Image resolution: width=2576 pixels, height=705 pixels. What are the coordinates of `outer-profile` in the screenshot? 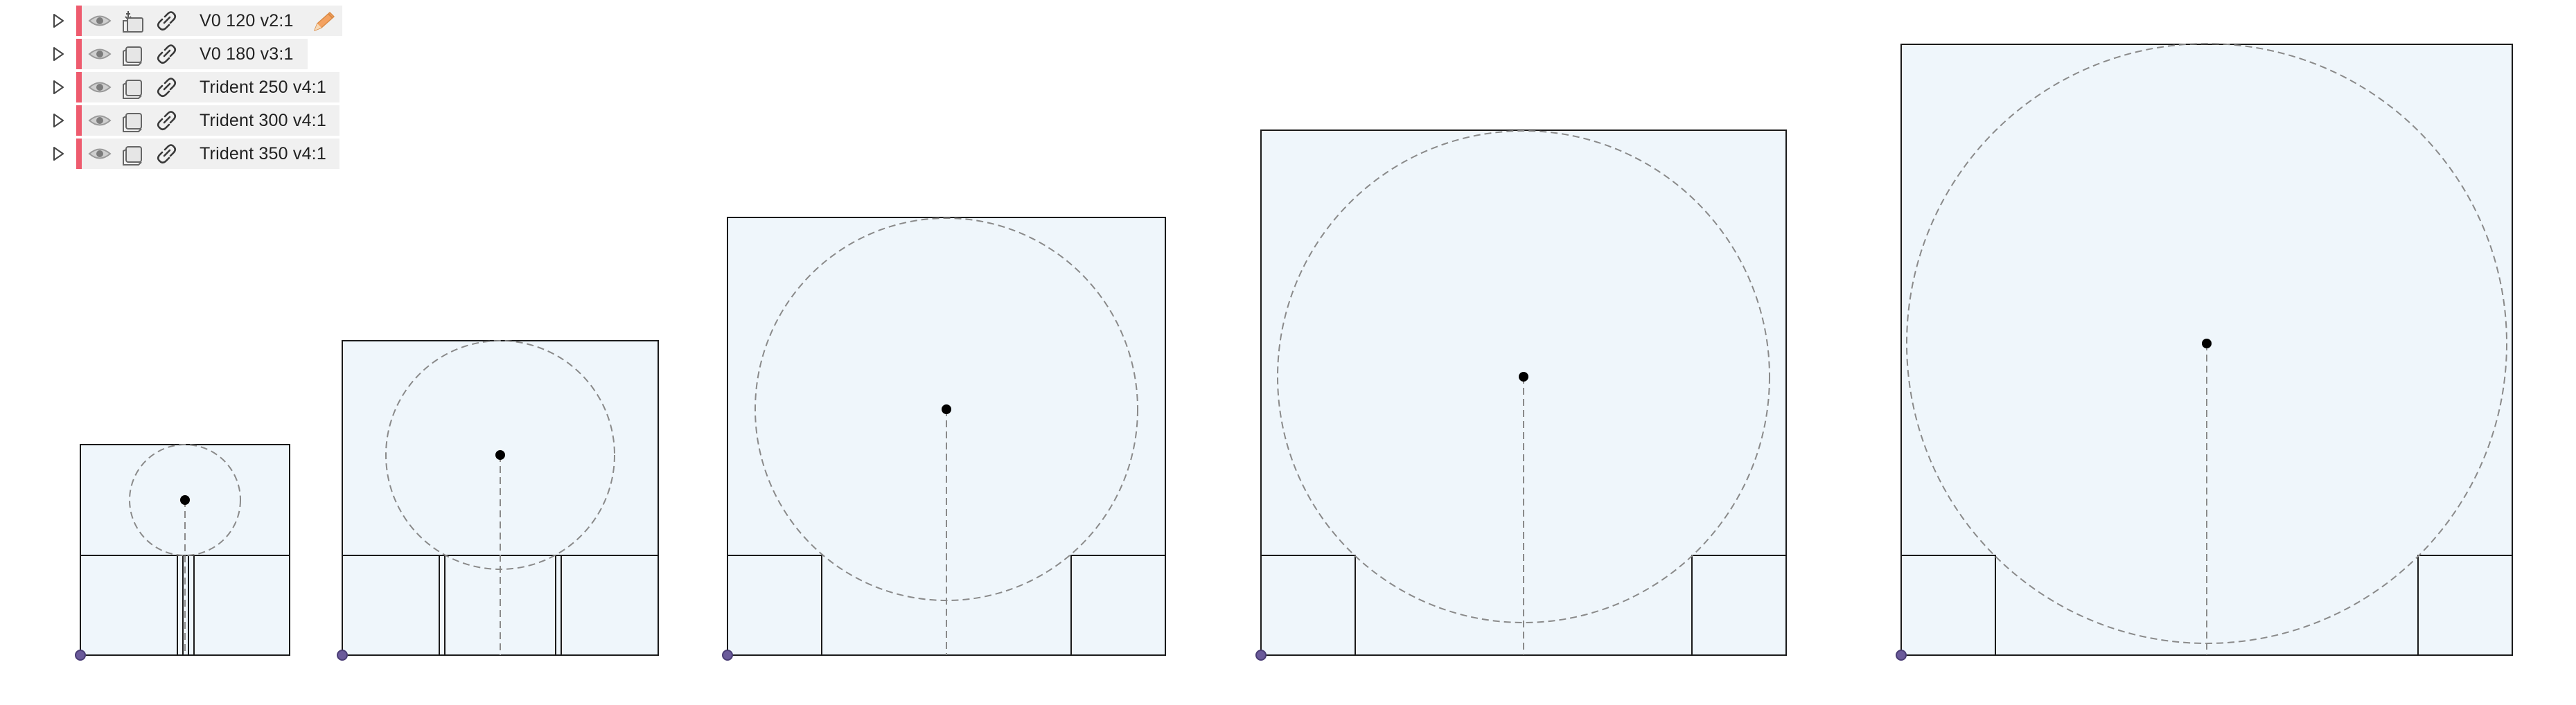 It's located at (500, 498).